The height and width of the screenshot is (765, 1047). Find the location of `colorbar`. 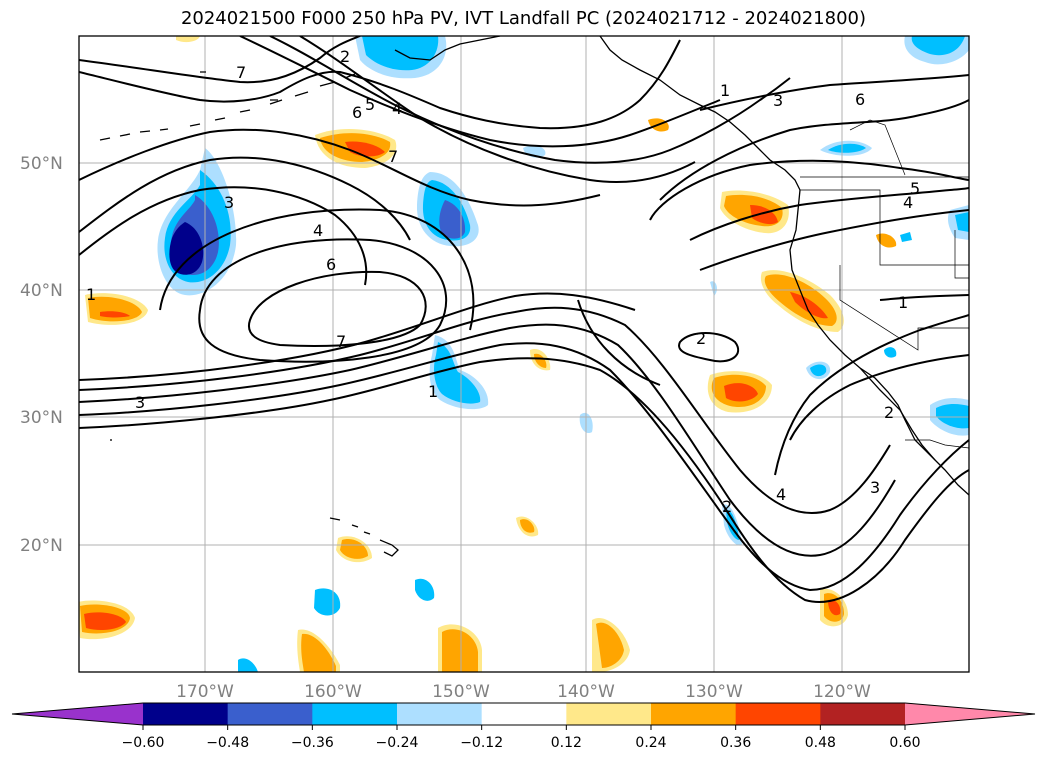

colorbar is located at coordinates (523, 714).